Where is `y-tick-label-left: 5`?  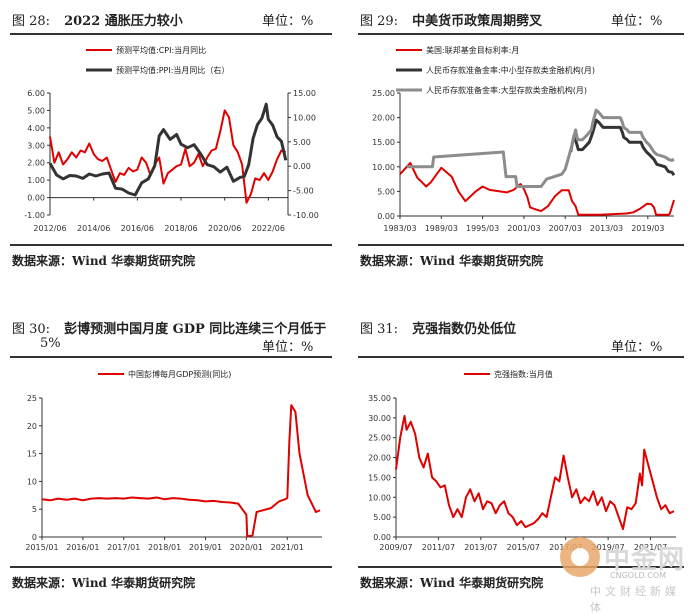 y-tick-label-left: 5 is located at coordinates (34, 509).